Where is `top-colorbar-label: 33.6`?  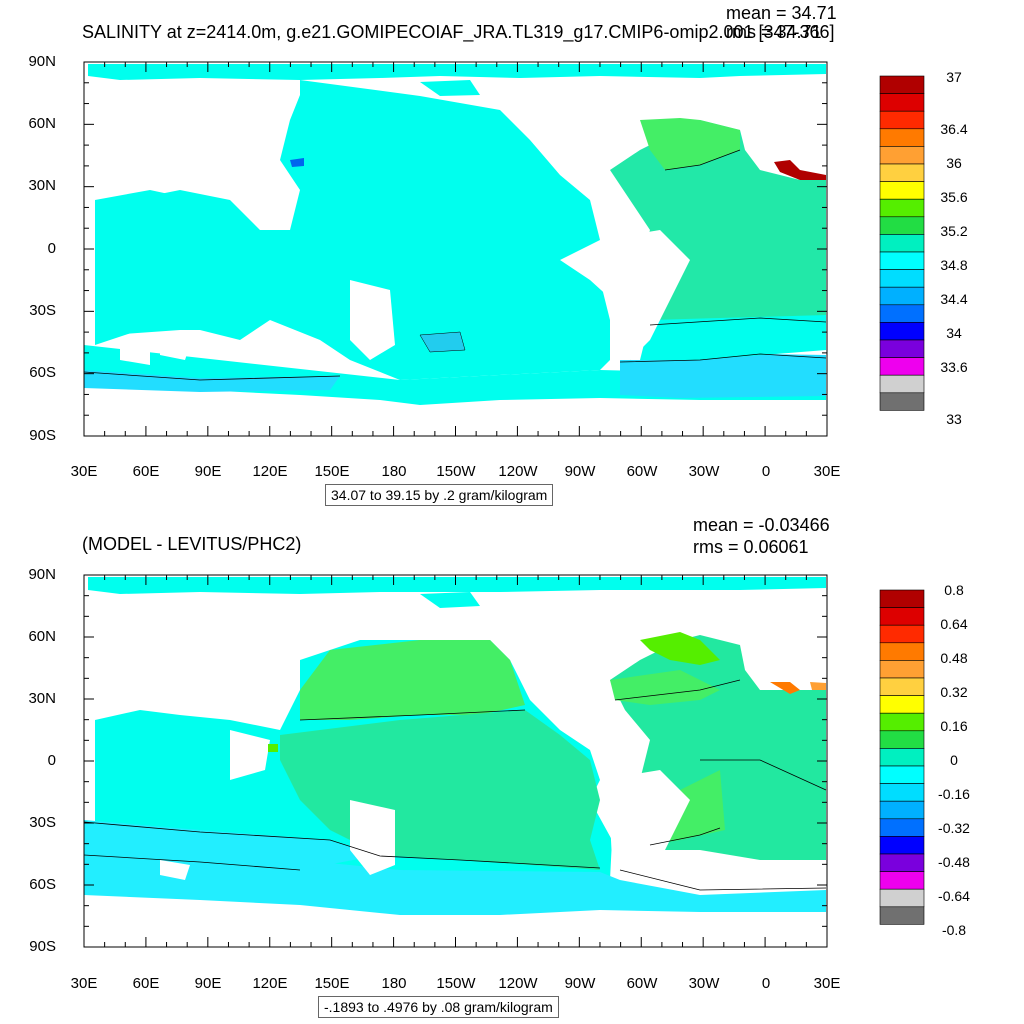
top-colorbar-label: 33.6 is located at coordinates (954, 367).